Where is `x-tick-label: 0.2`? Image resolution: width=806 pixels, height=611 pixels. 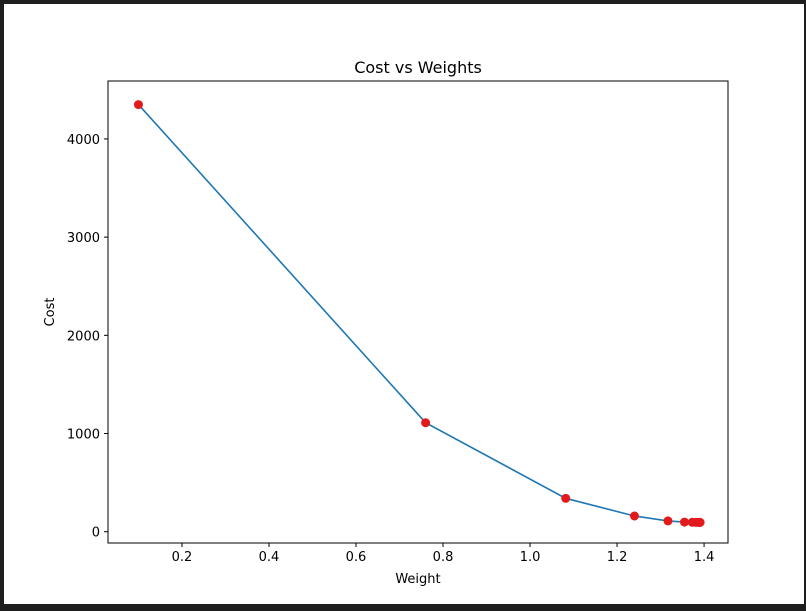
x-tick-label: 0.2 is located at coordinates (182, 557).